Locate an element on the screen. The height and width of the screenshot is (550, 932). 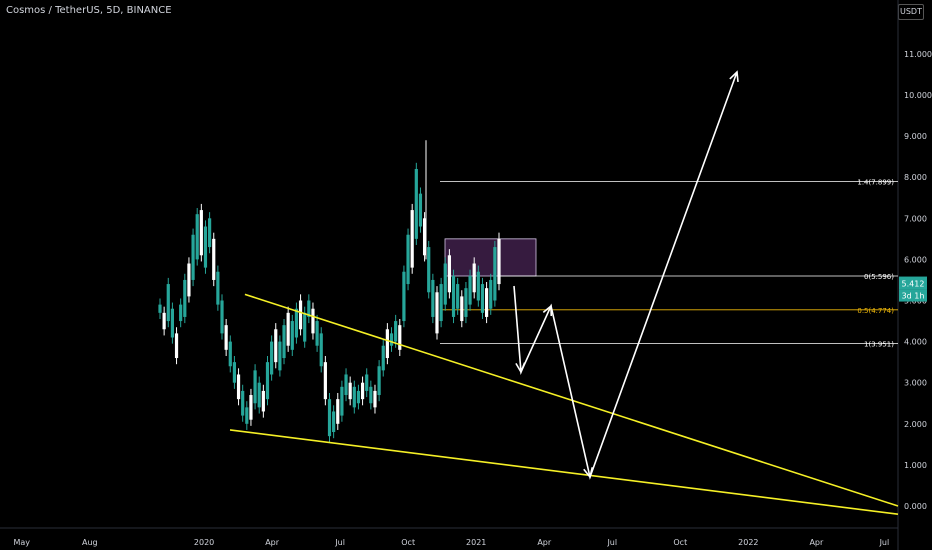
x-tick-label: 2021 is located at coordinates (476, 542).